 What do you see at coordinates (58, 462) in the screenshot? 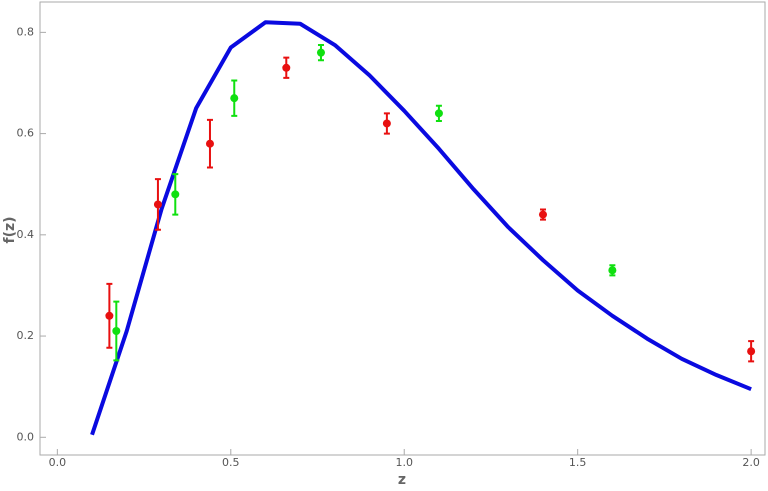
I see `x-tick-label: 0.0` at bounding box center [58, 462].